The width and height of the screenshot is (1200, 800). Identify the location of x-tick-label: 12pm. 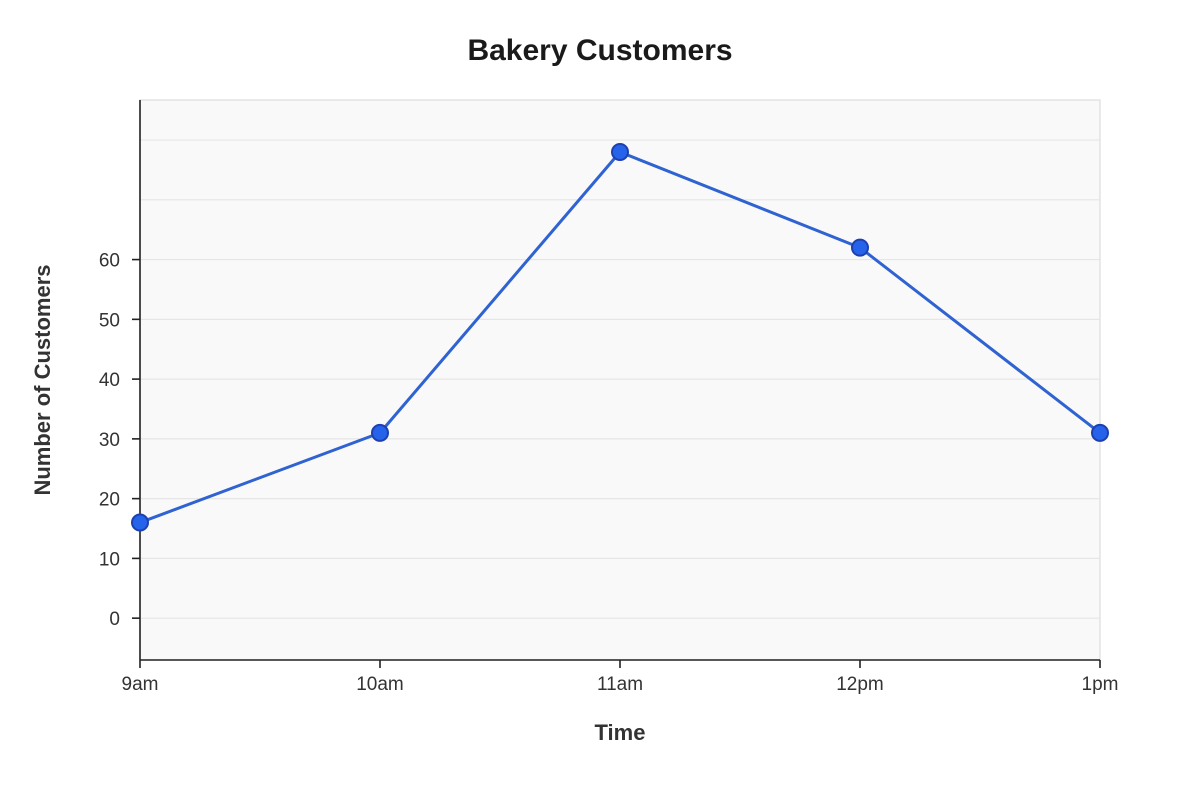
(860, 684).